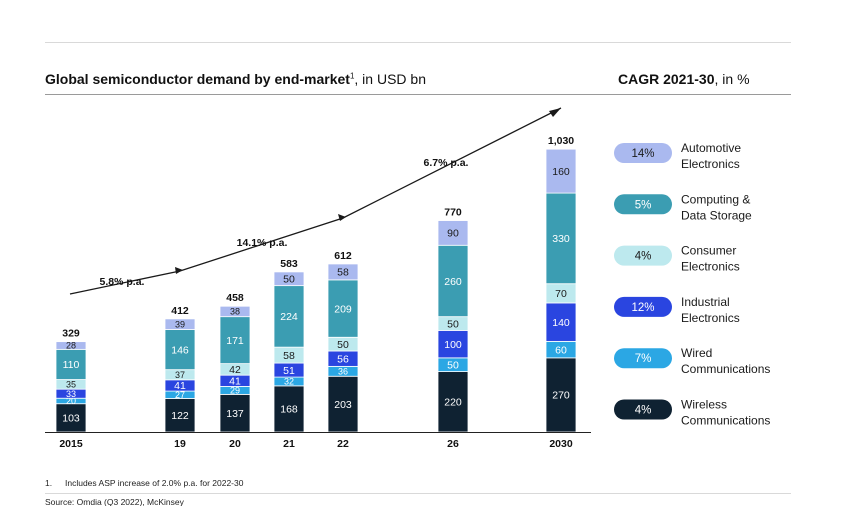 The image size is (849, 526). What do you see at coordinates (725, 369) in the screenshot?
I see `legend-label-5-line2: Communications` at bounding box center [725, 369].